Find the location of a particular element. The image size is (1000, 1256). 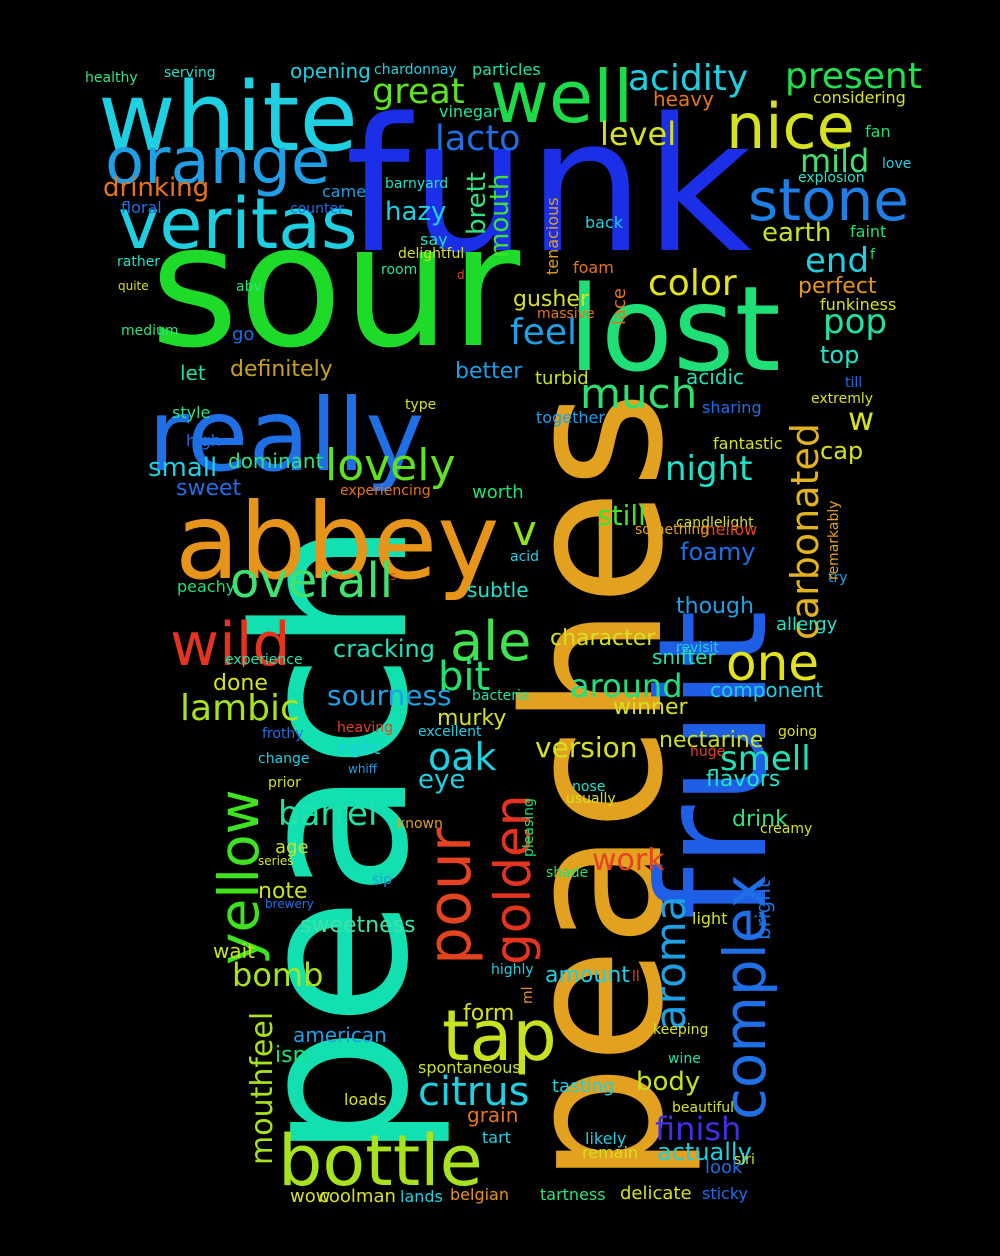

word-try: try is located at coordinates (838, 578).